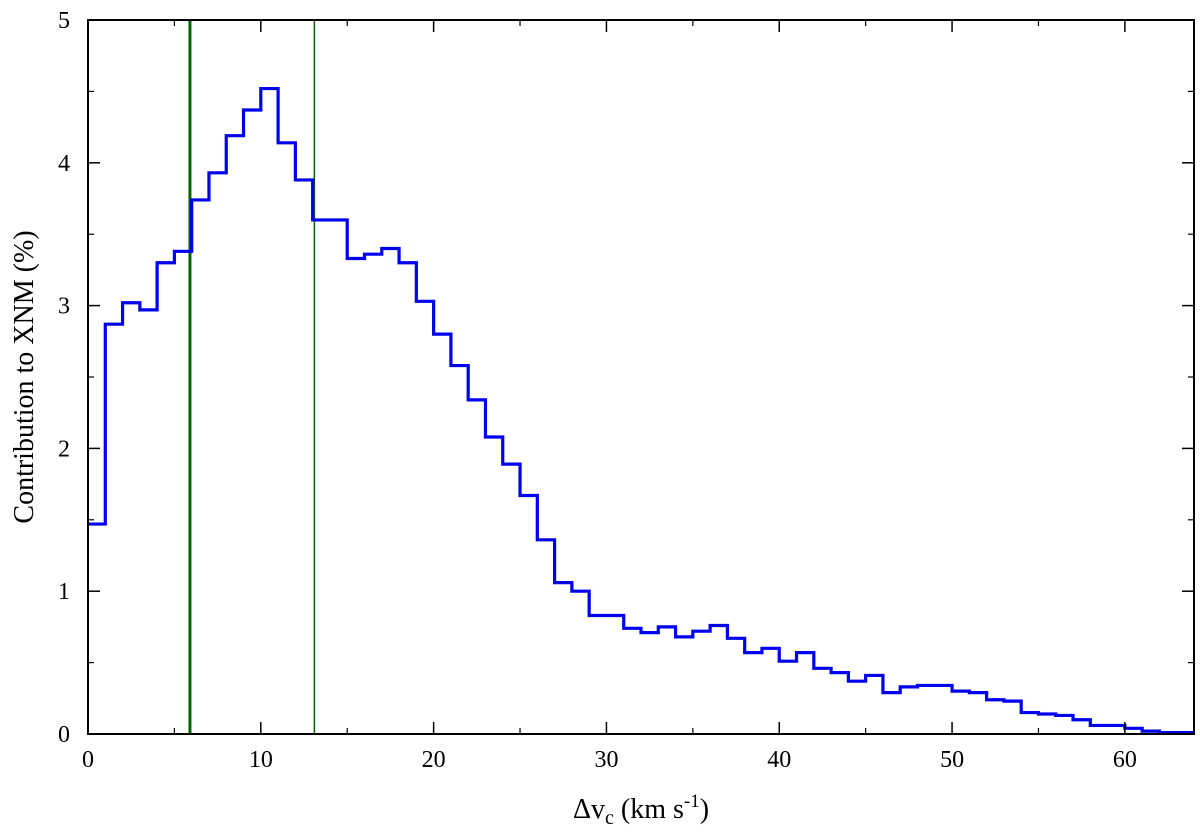  Describe the element at coordinates (952, 760) in the screenshot. I see `x-tick-label: 50` at that location.